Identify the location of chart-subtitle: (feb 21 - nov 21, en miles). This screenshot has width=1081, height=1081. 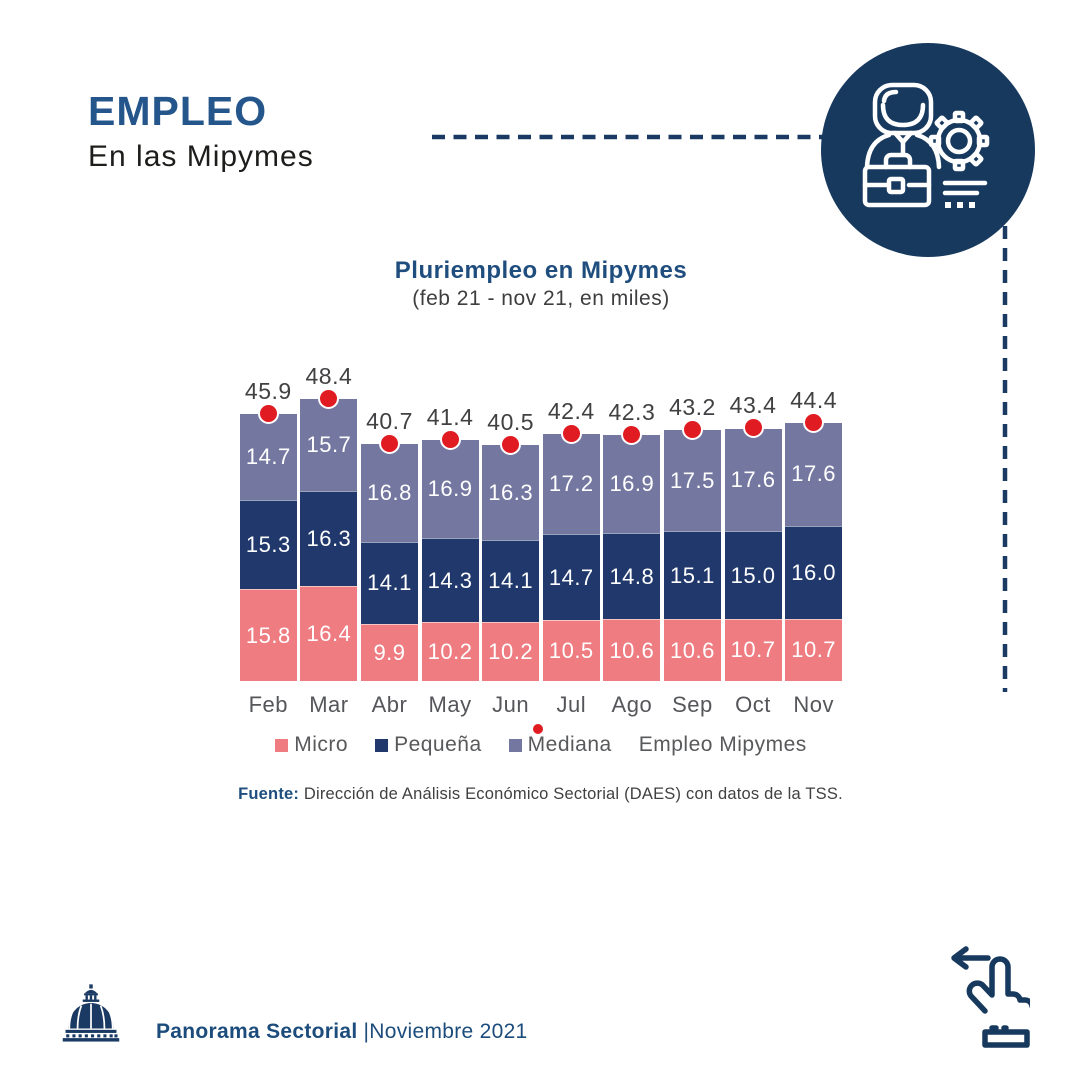
(541, 298).